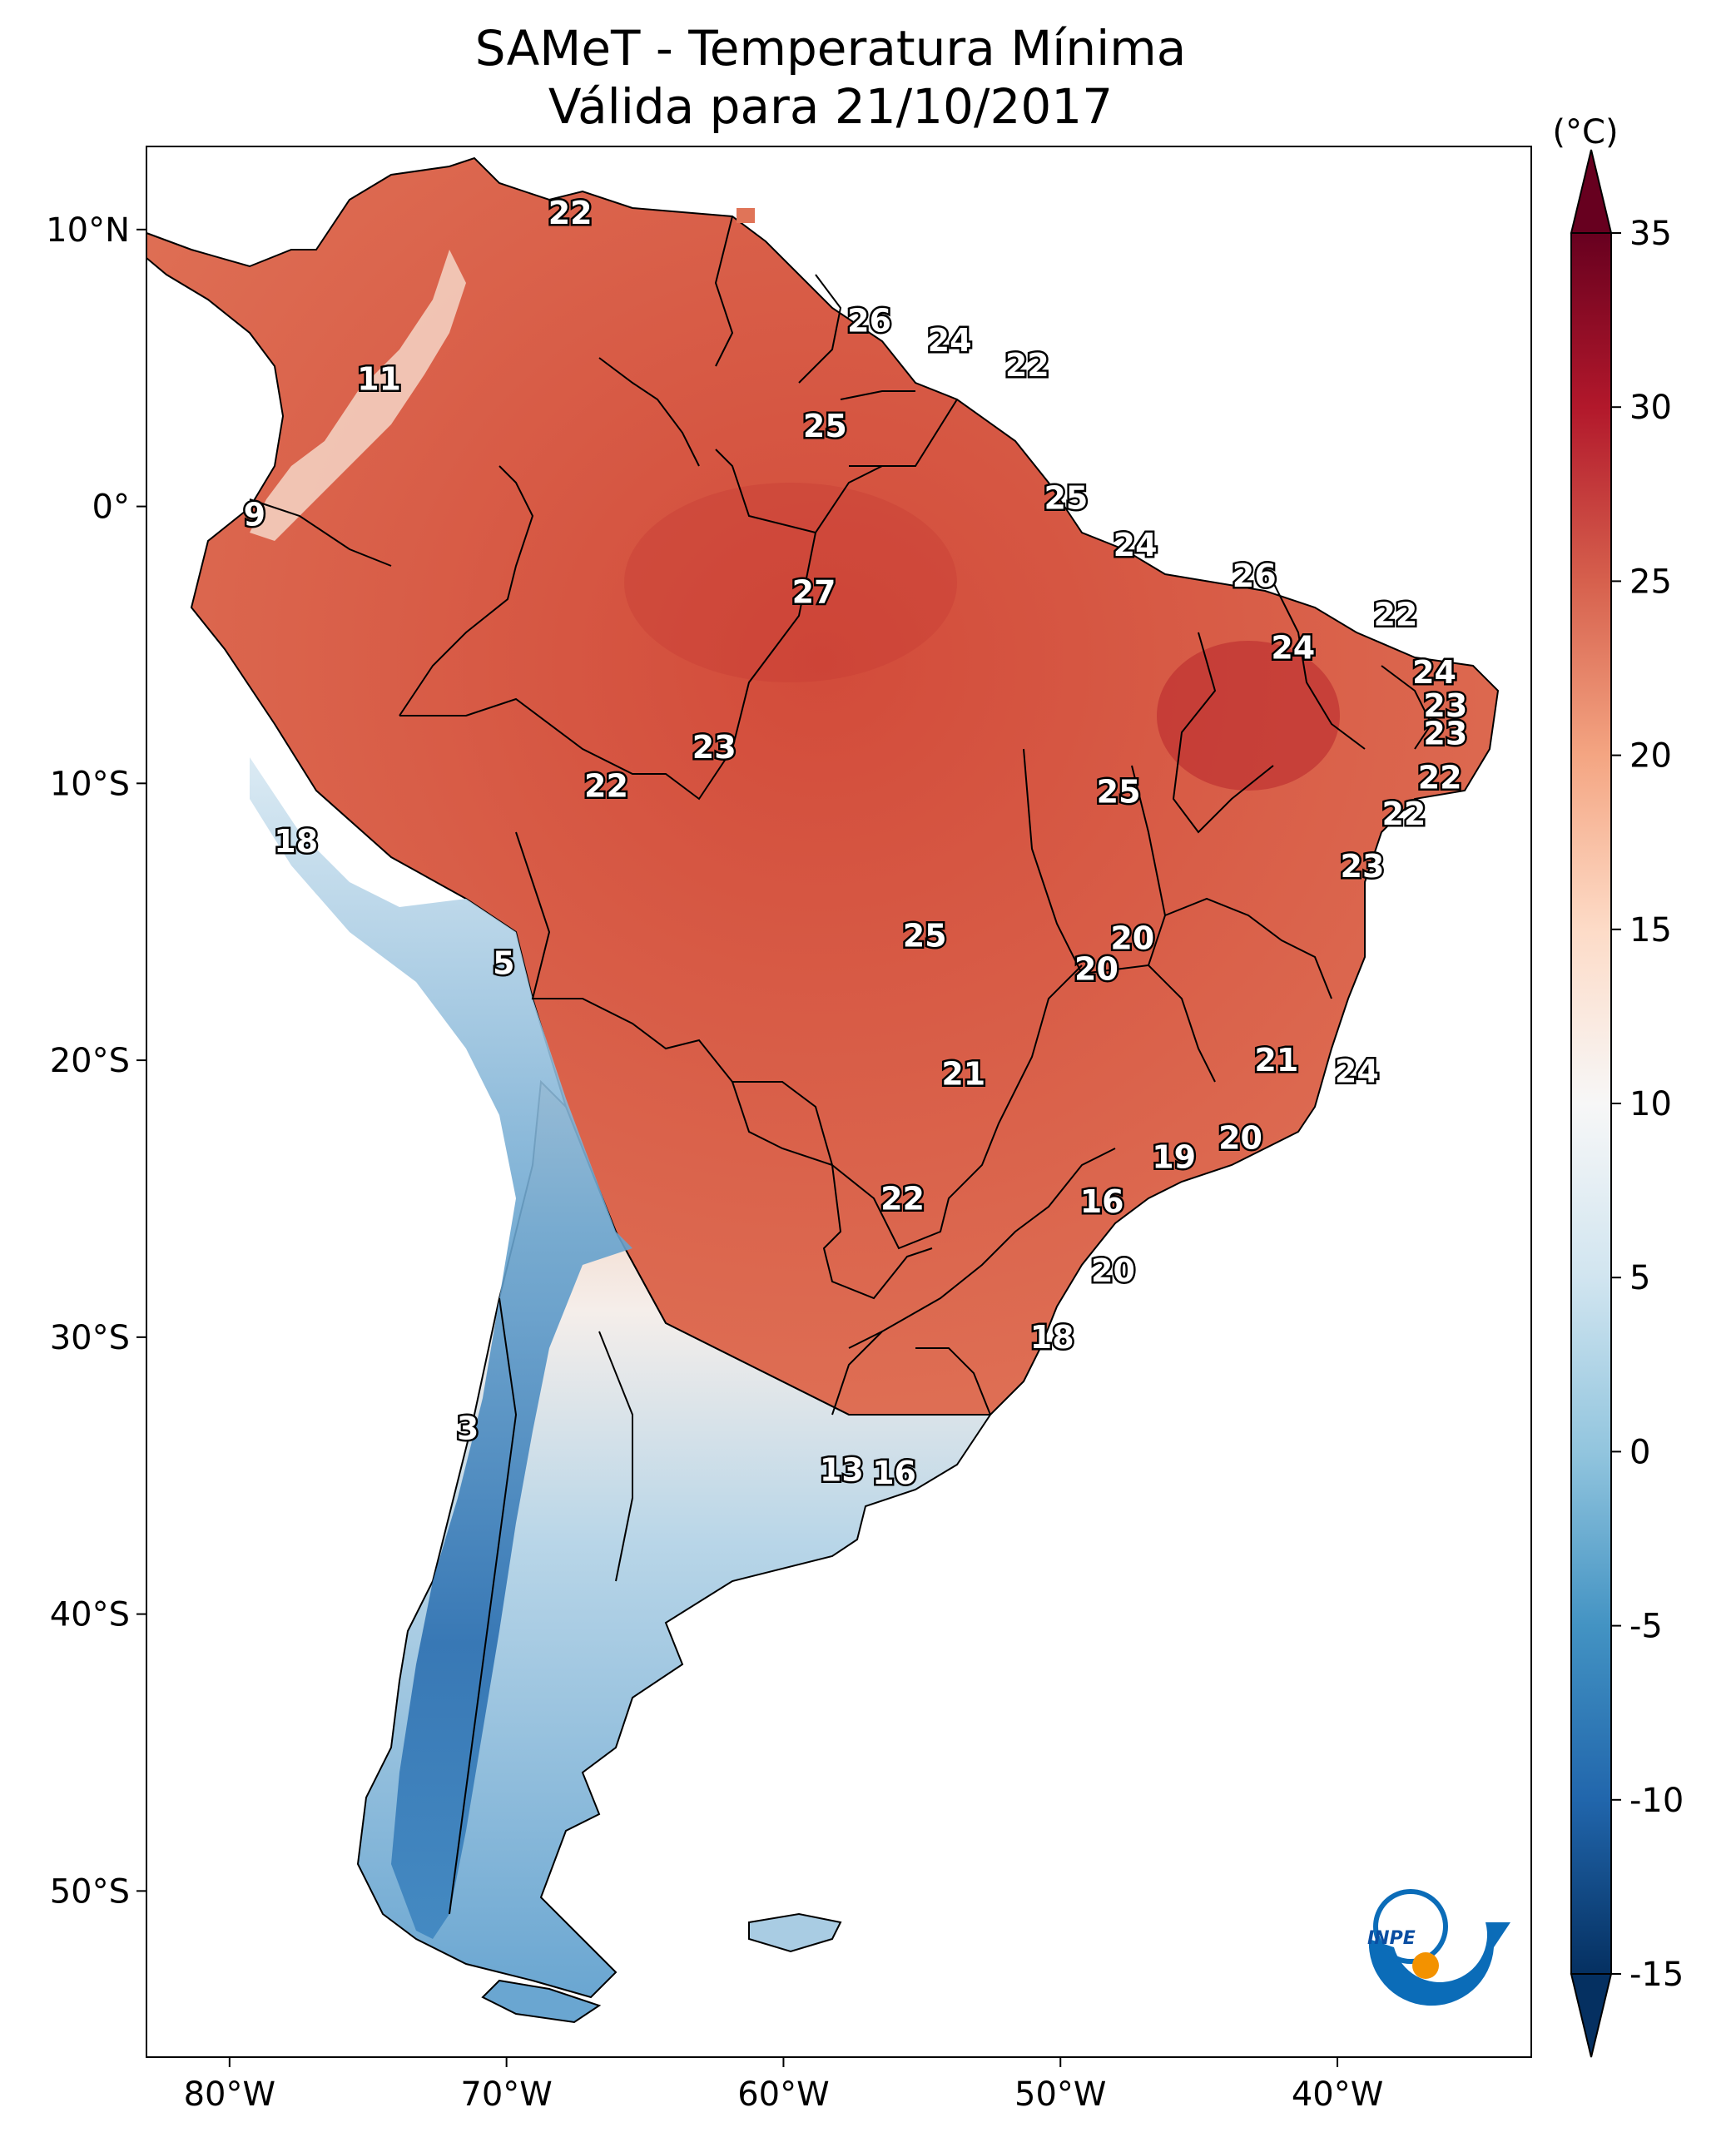 The image size is (1736, 2152). What do you see at coordinates (1651, 756) in the screenshot?
I see `colorbar-tick-label: 20` at bounding box center [1651, 756].